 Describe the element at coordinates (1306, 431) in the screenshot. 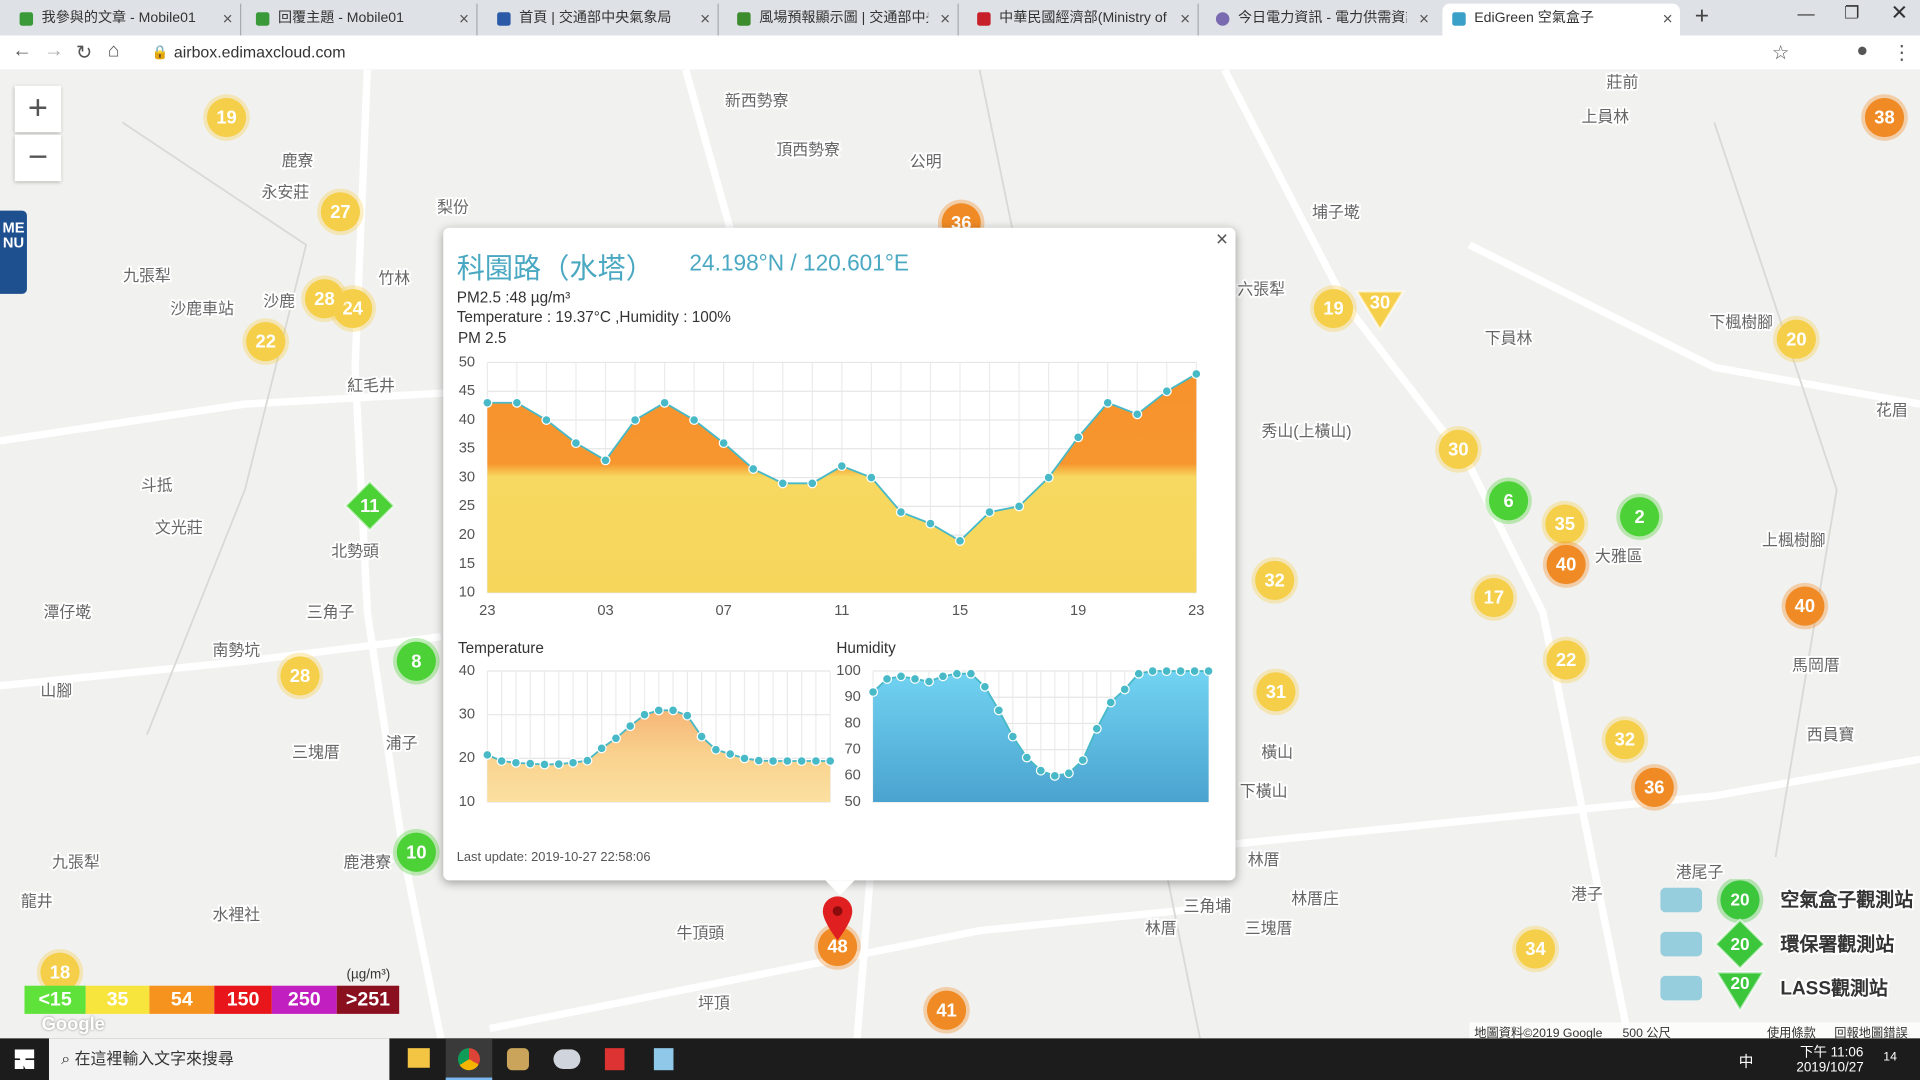

I see `place-label: 秀山(上橫山)` at that location.